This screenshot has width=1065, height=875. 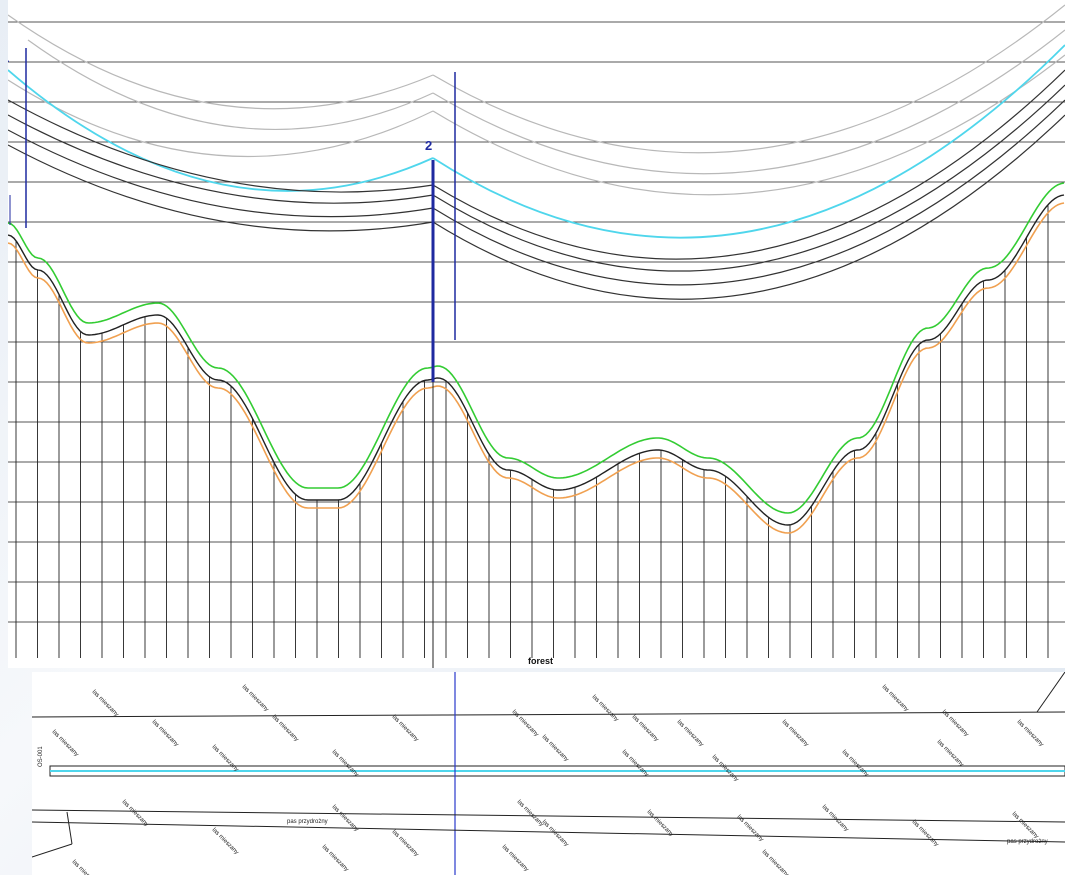 What do you see at coordinates (41, 756) in the screenshot?
I see `vertical-label: OS-001` at bounding box center [41, 756].